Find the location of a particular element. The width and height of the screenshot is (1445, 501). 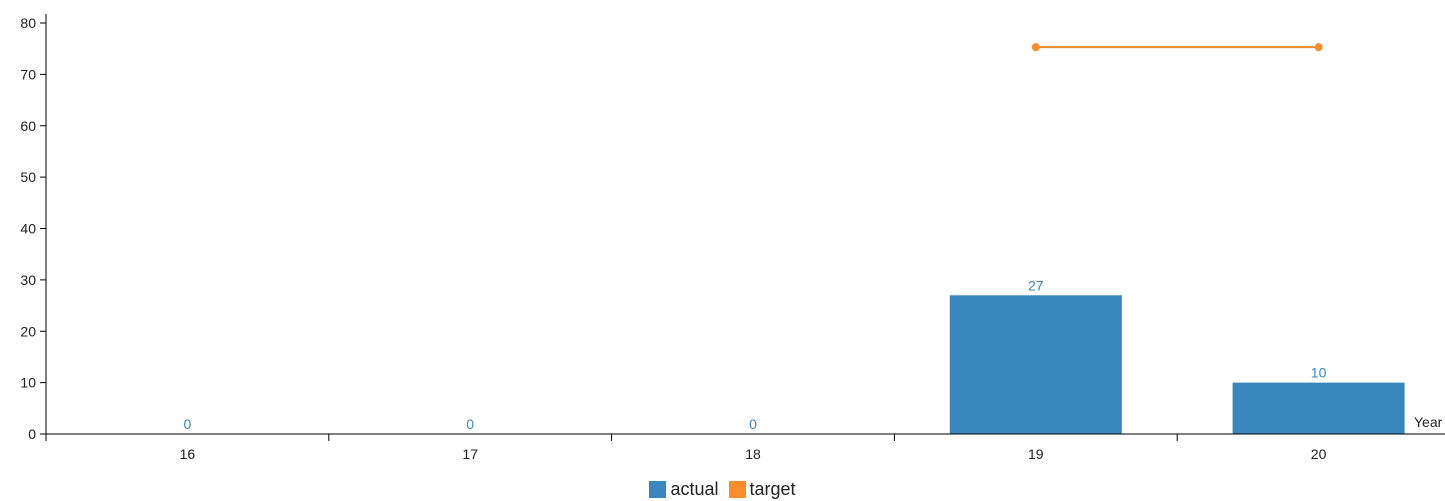

x-axis: 16 17 18 19 20 is located at coordinates (745, 447).